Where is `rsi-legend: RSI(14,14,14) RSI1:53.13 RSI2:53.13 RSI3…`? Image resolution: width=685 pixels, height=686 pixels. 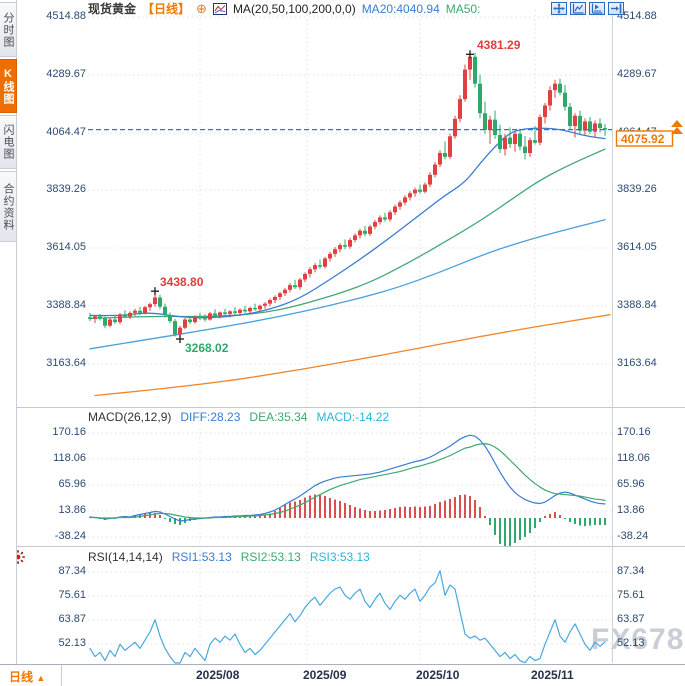
rsi-legend: RSI(14,14,14) RSI1:53.13 RSI2:53.13 RSI3… is located at coordinates (229, 556).